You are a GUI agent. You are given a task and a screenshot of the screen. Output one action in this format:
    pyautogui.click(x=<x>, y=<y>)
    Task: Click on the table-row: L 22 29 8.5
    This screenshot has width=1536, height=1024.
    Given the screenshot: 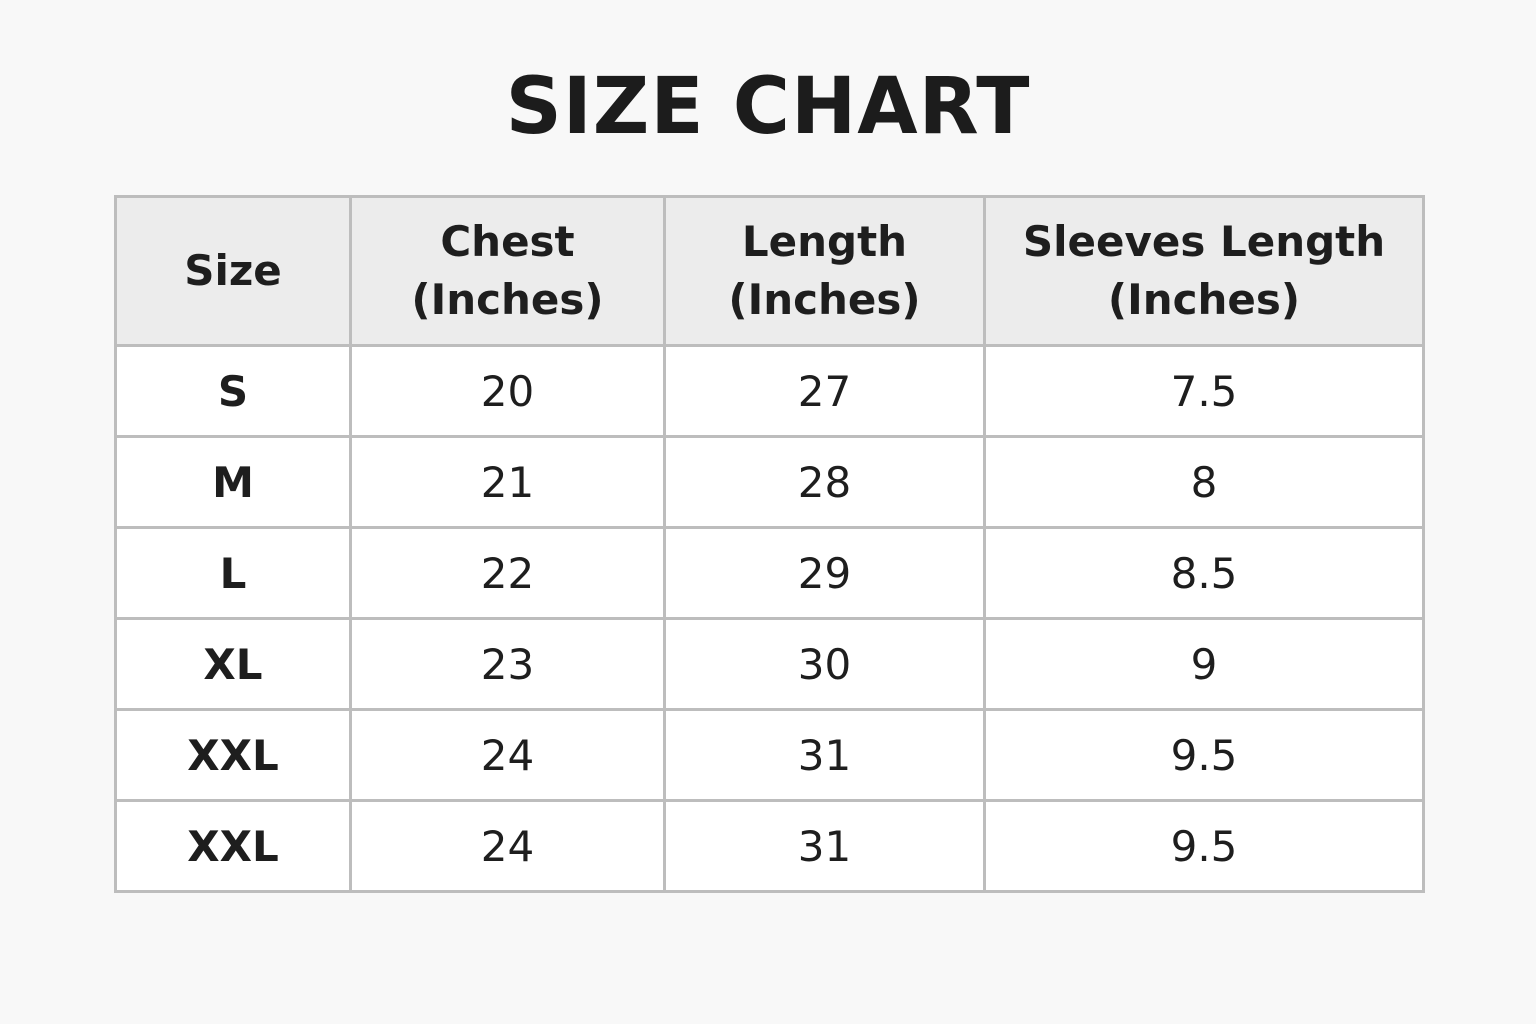 What is the action you would take?
    pyautogui.click(x=769, y=573)
    